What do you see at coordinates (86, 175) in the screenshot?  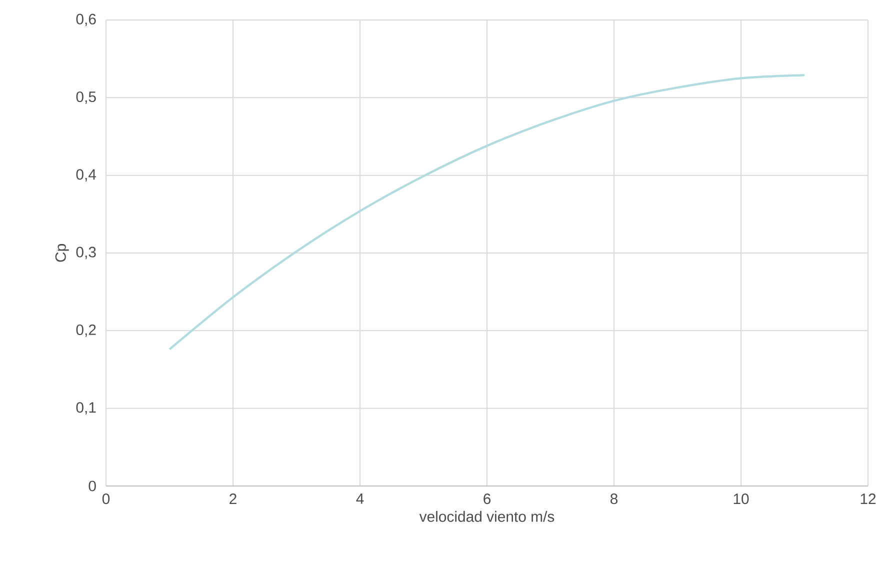 I see `y-tick-label: 0,4` at bounding box center [86, 175].